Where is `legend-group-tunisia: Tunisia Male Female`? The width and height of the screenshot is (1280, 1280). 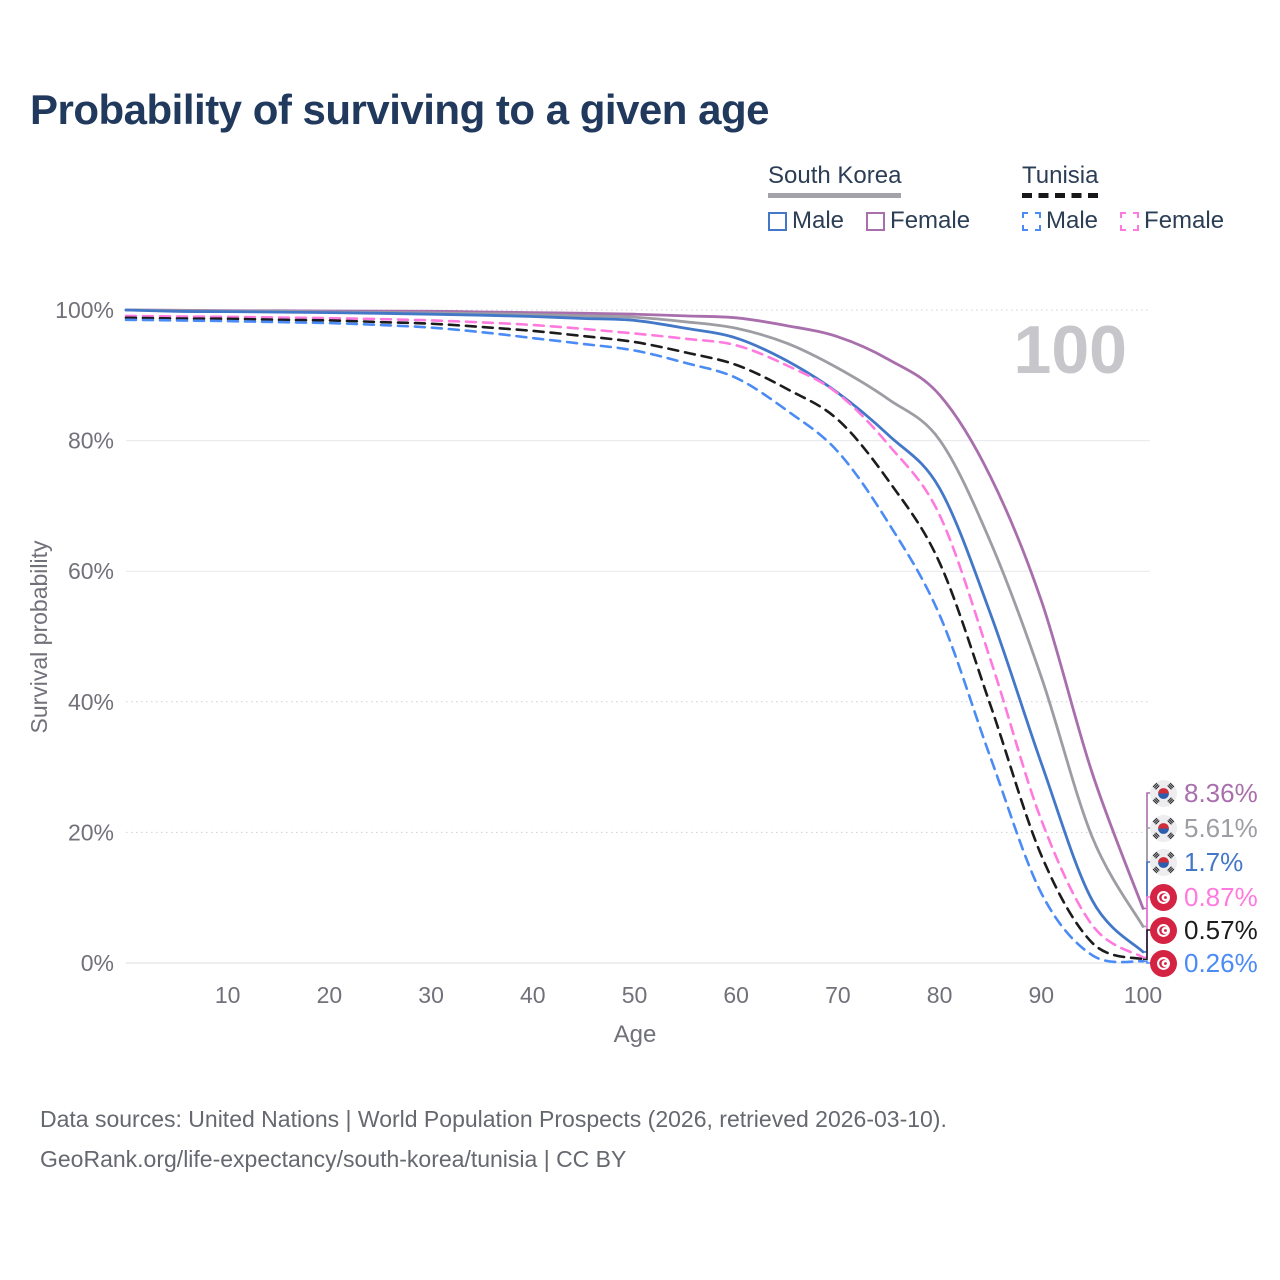 legend-group-tunisia: Tunisia Male Female is located at coordinates (1123, 198).